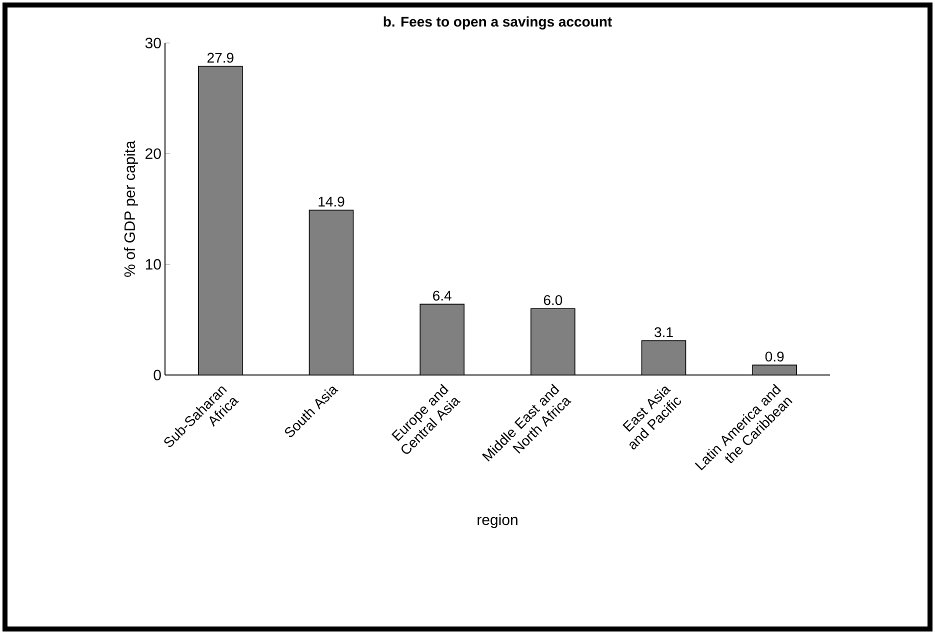 The width and height of the screenshot is (935, 634). Describe the element at coordinates (157, 375) in the screenshot. I see `y-tick-label: 0` at that location.